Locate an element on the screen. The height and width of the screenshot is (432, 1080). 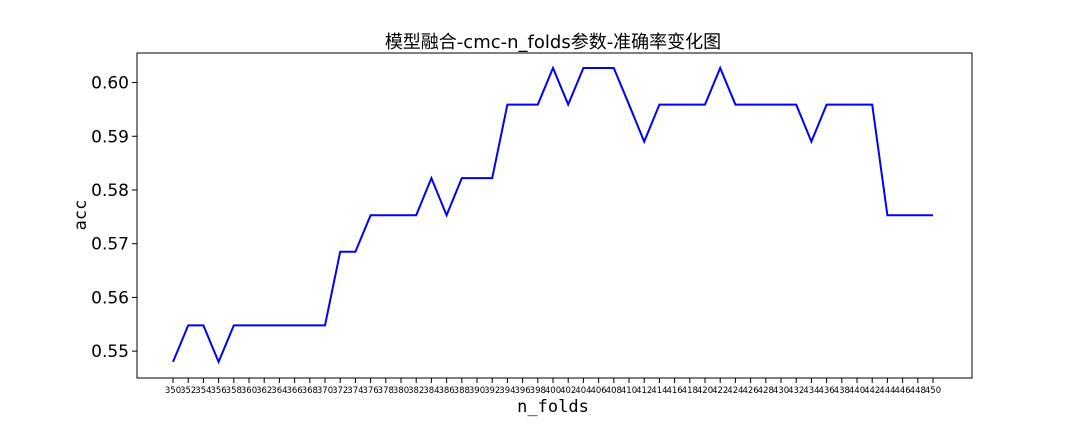
x-tick-label: 394 is located at coordinates (507, 391).